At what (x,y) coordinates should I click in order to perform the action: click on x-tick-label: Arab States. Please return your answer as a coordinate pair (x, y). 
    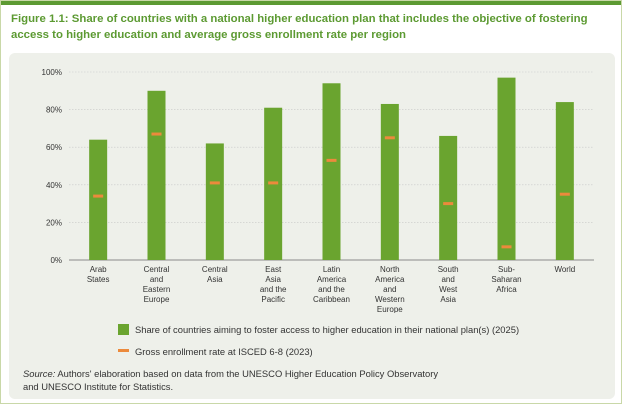
    Looking at the image, I should click on (98, 274).